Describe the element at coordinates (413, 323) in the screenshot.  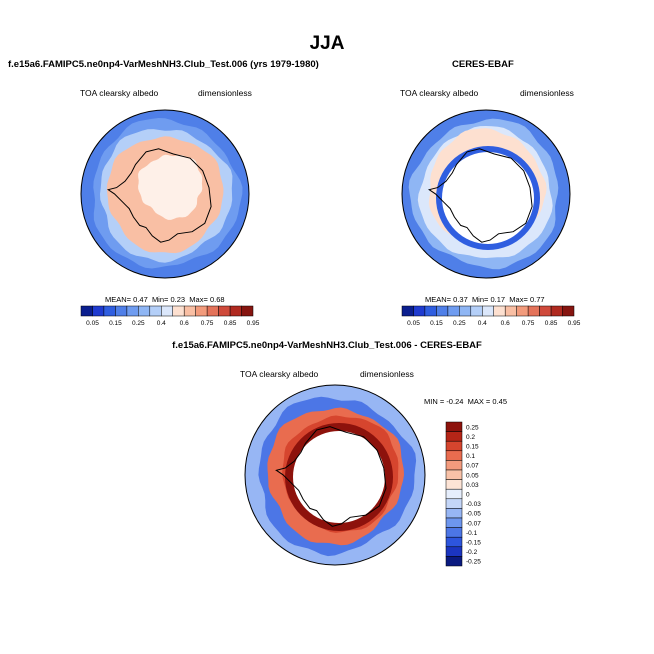
I see `panel2-colorbar-tick-label: 0.05` at that location.